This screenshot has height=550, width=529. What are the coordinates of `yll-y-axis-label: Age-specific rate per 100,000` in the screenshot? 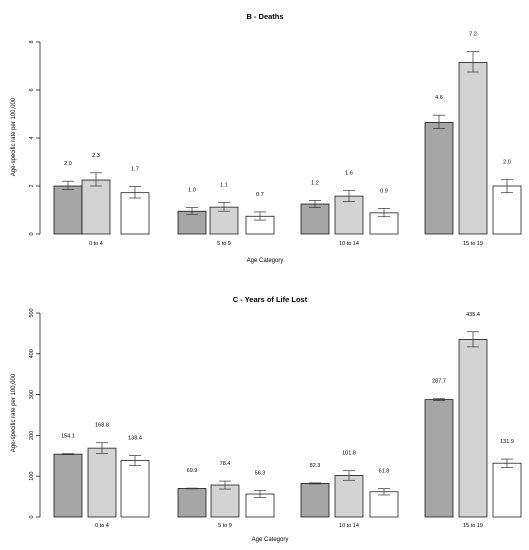 It's located at (14, 412).